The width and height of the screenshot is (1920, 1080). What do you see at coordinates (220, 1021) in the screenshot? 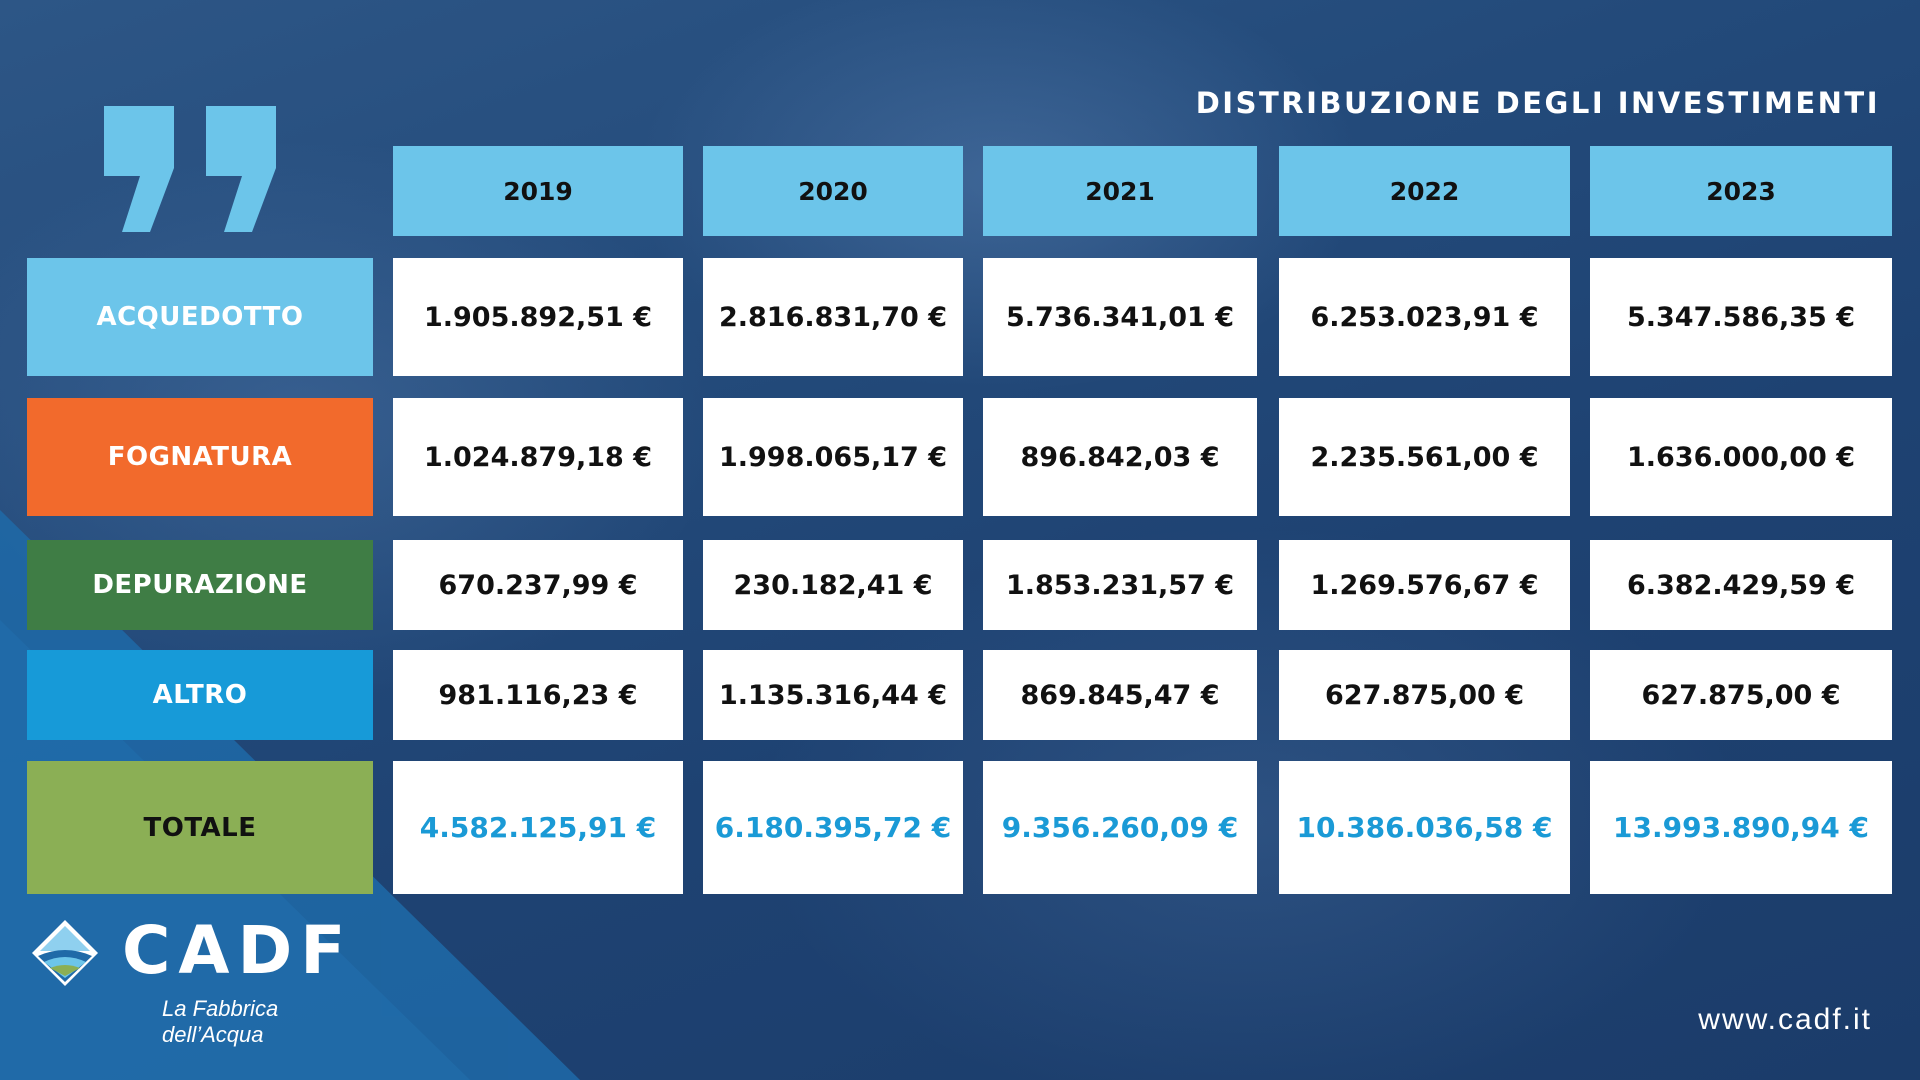
I see `logo-tagline: La Fabbrica dell’Acqua` at bounding box center [220, 1021].